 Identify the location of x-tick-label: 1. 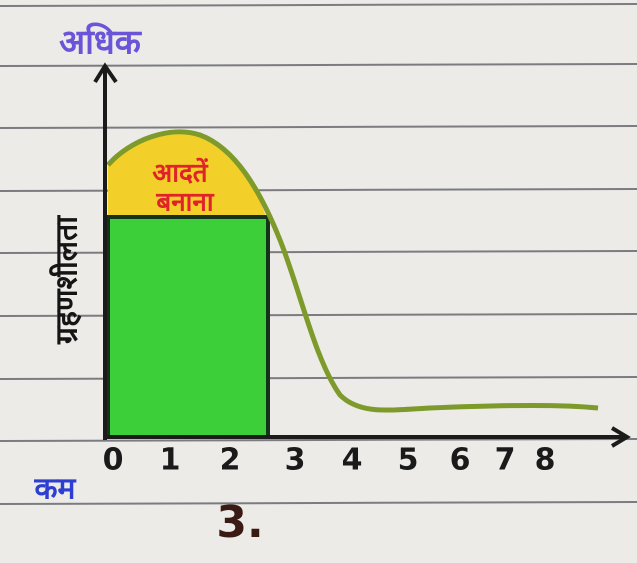
(170, 460).